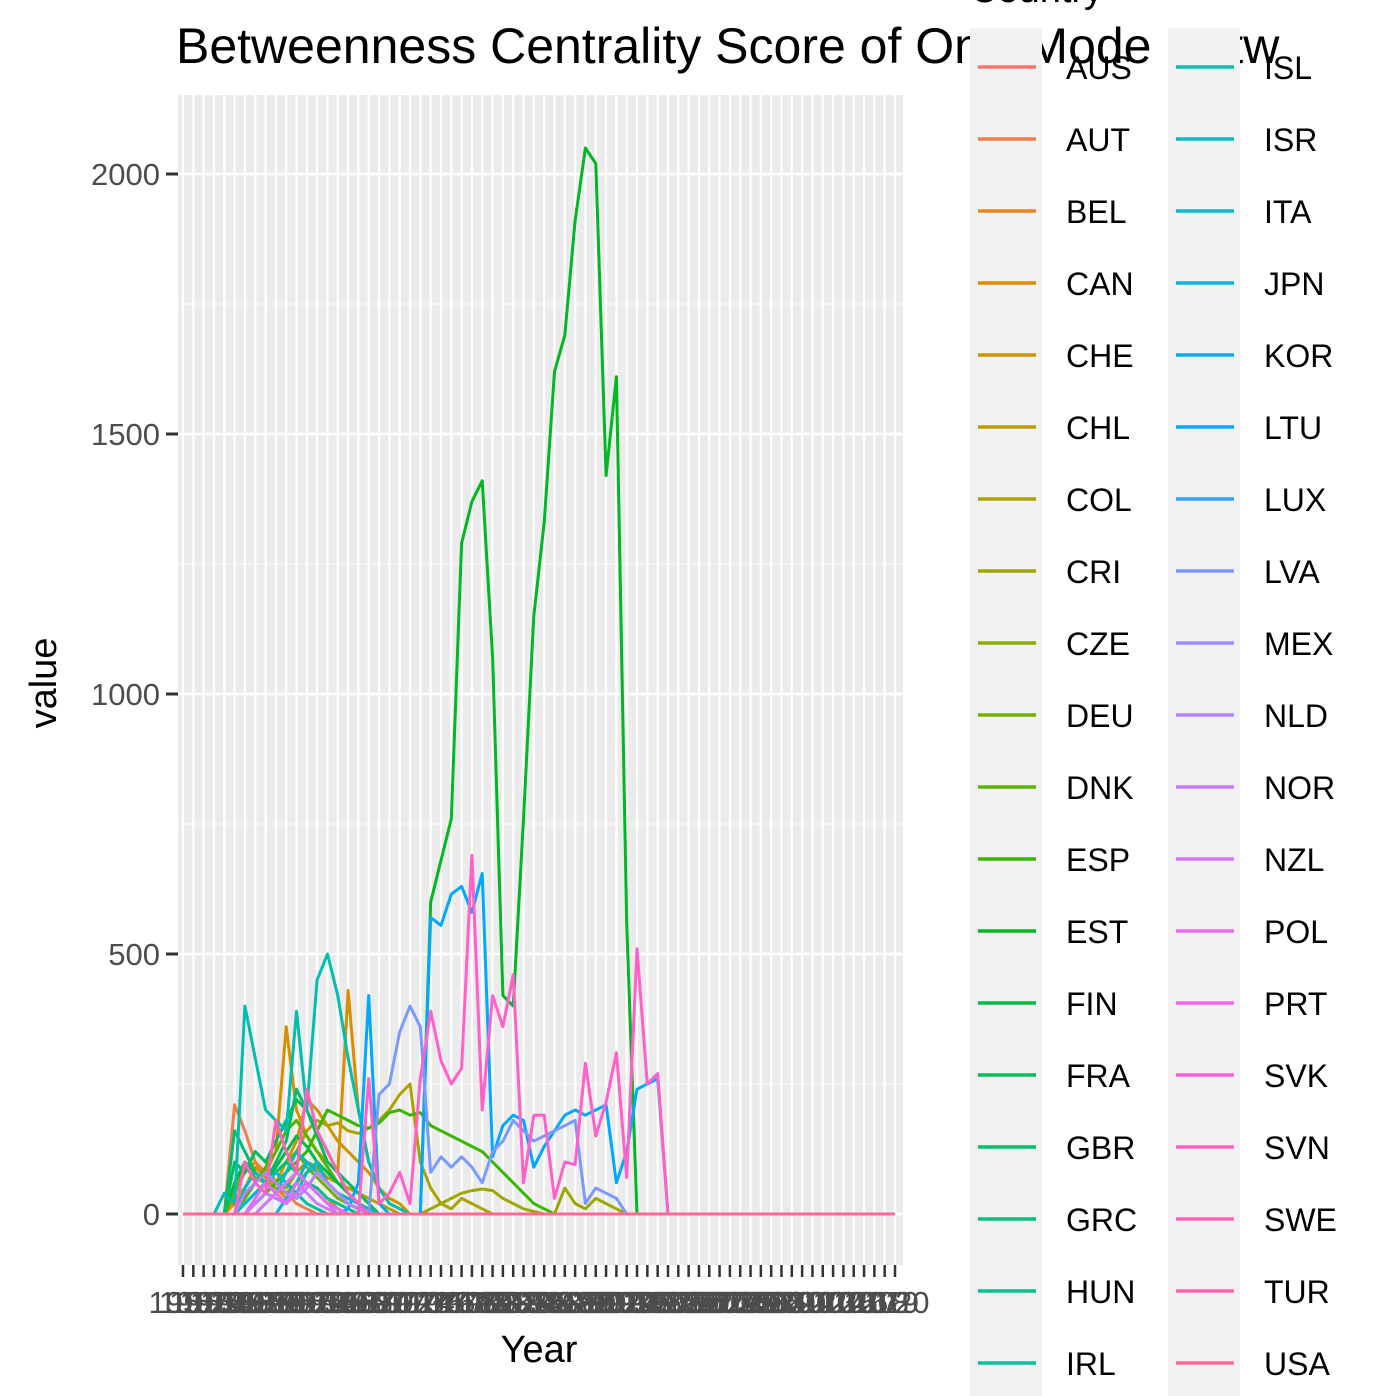 The width and height of the screenshot is (1393, 1396). Describe the element at coordinates (125, 694) in the screenshot. I see `y-tick-label: 1000` at that location.